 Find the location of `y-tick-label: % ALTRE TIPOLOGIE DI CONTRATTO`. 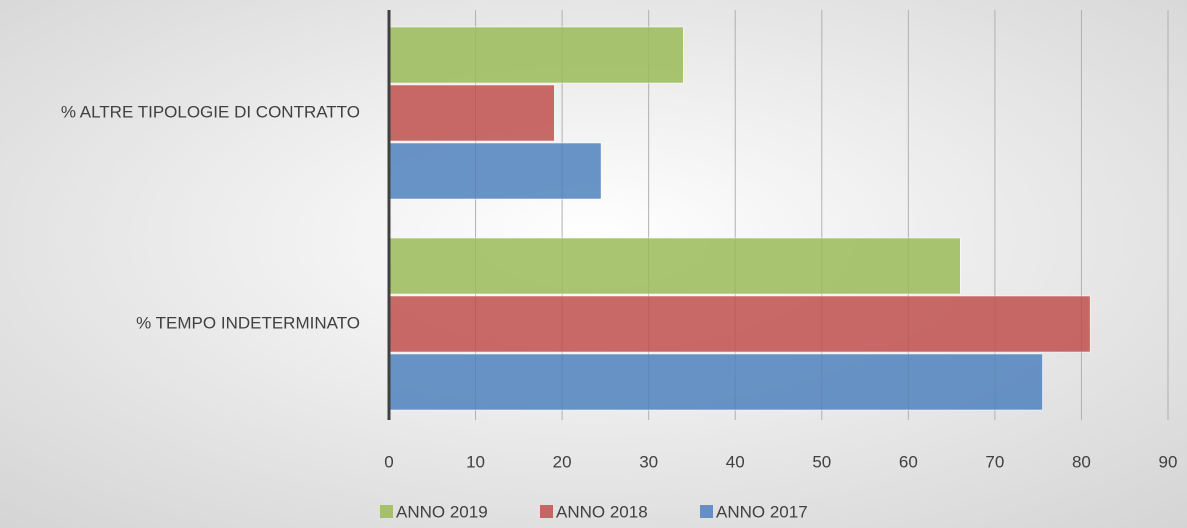

y-tick-label: % ALTRE TIPOLOGIE DI CONTRATTO is located at coordinates (210, 111).